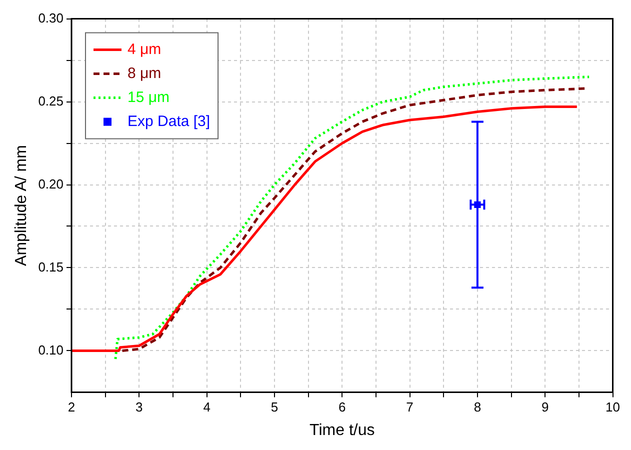 Image resolution: width=631 pixels, height=450 pixels. What do you see at coordinates (21, 205) in the screenshot?
I see `y-axis-title: Amplitude A/ mm` at bounding box center [21, 205].